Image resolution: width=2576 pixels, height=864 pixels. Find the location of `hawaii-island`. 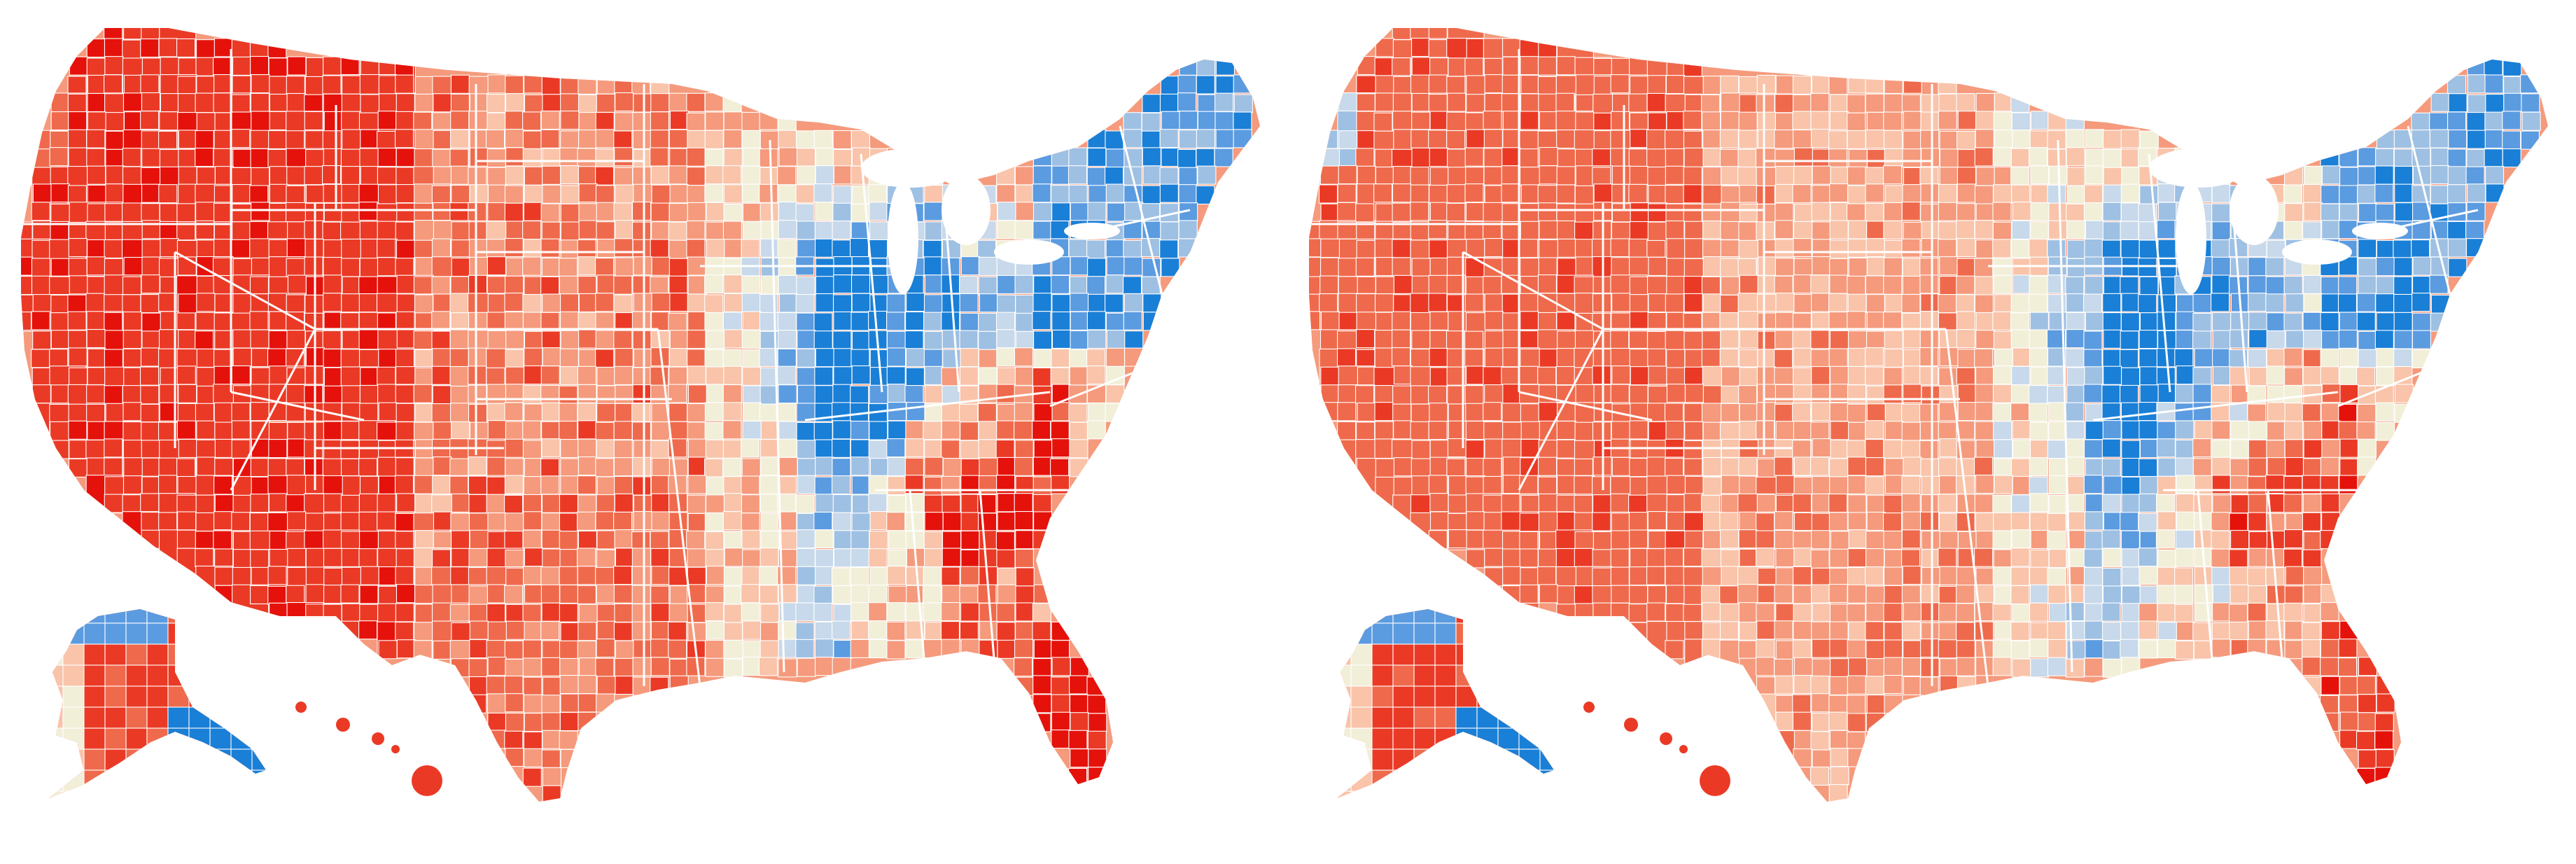

hawaii-island is located at coordinates (301, 707).